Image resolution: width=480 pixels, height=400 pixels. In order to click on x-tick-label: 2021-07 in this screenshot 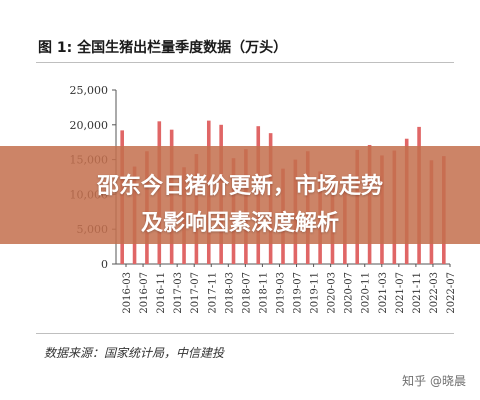, I will do `click(400, 293)`.